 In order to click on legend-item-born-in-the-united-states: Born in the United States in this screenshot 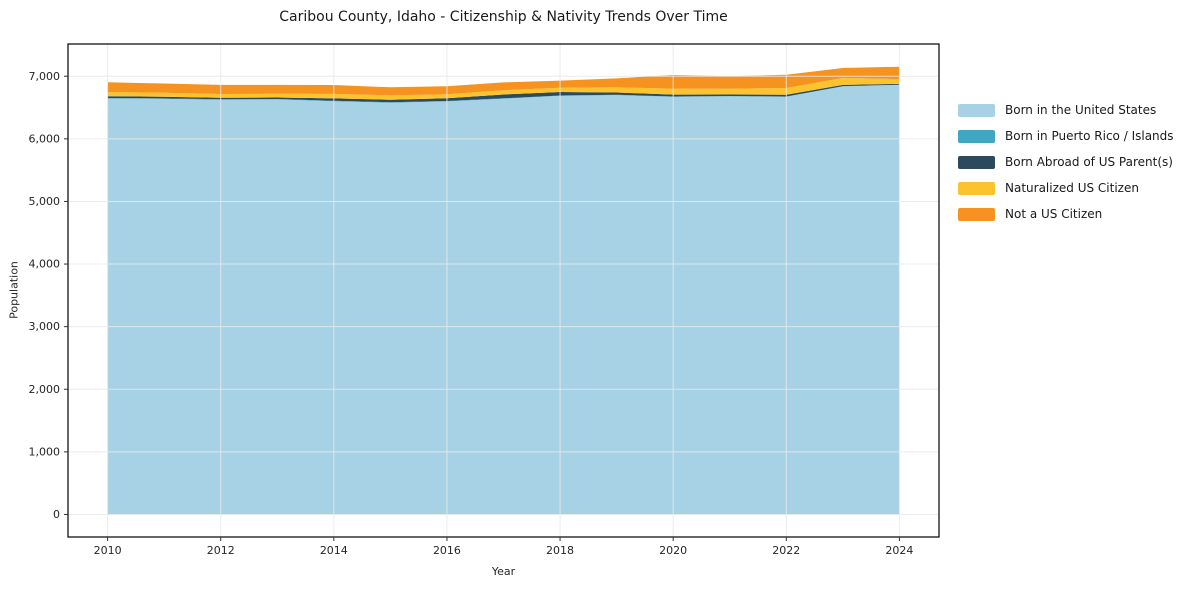, I will do `click(1066, 110)`.